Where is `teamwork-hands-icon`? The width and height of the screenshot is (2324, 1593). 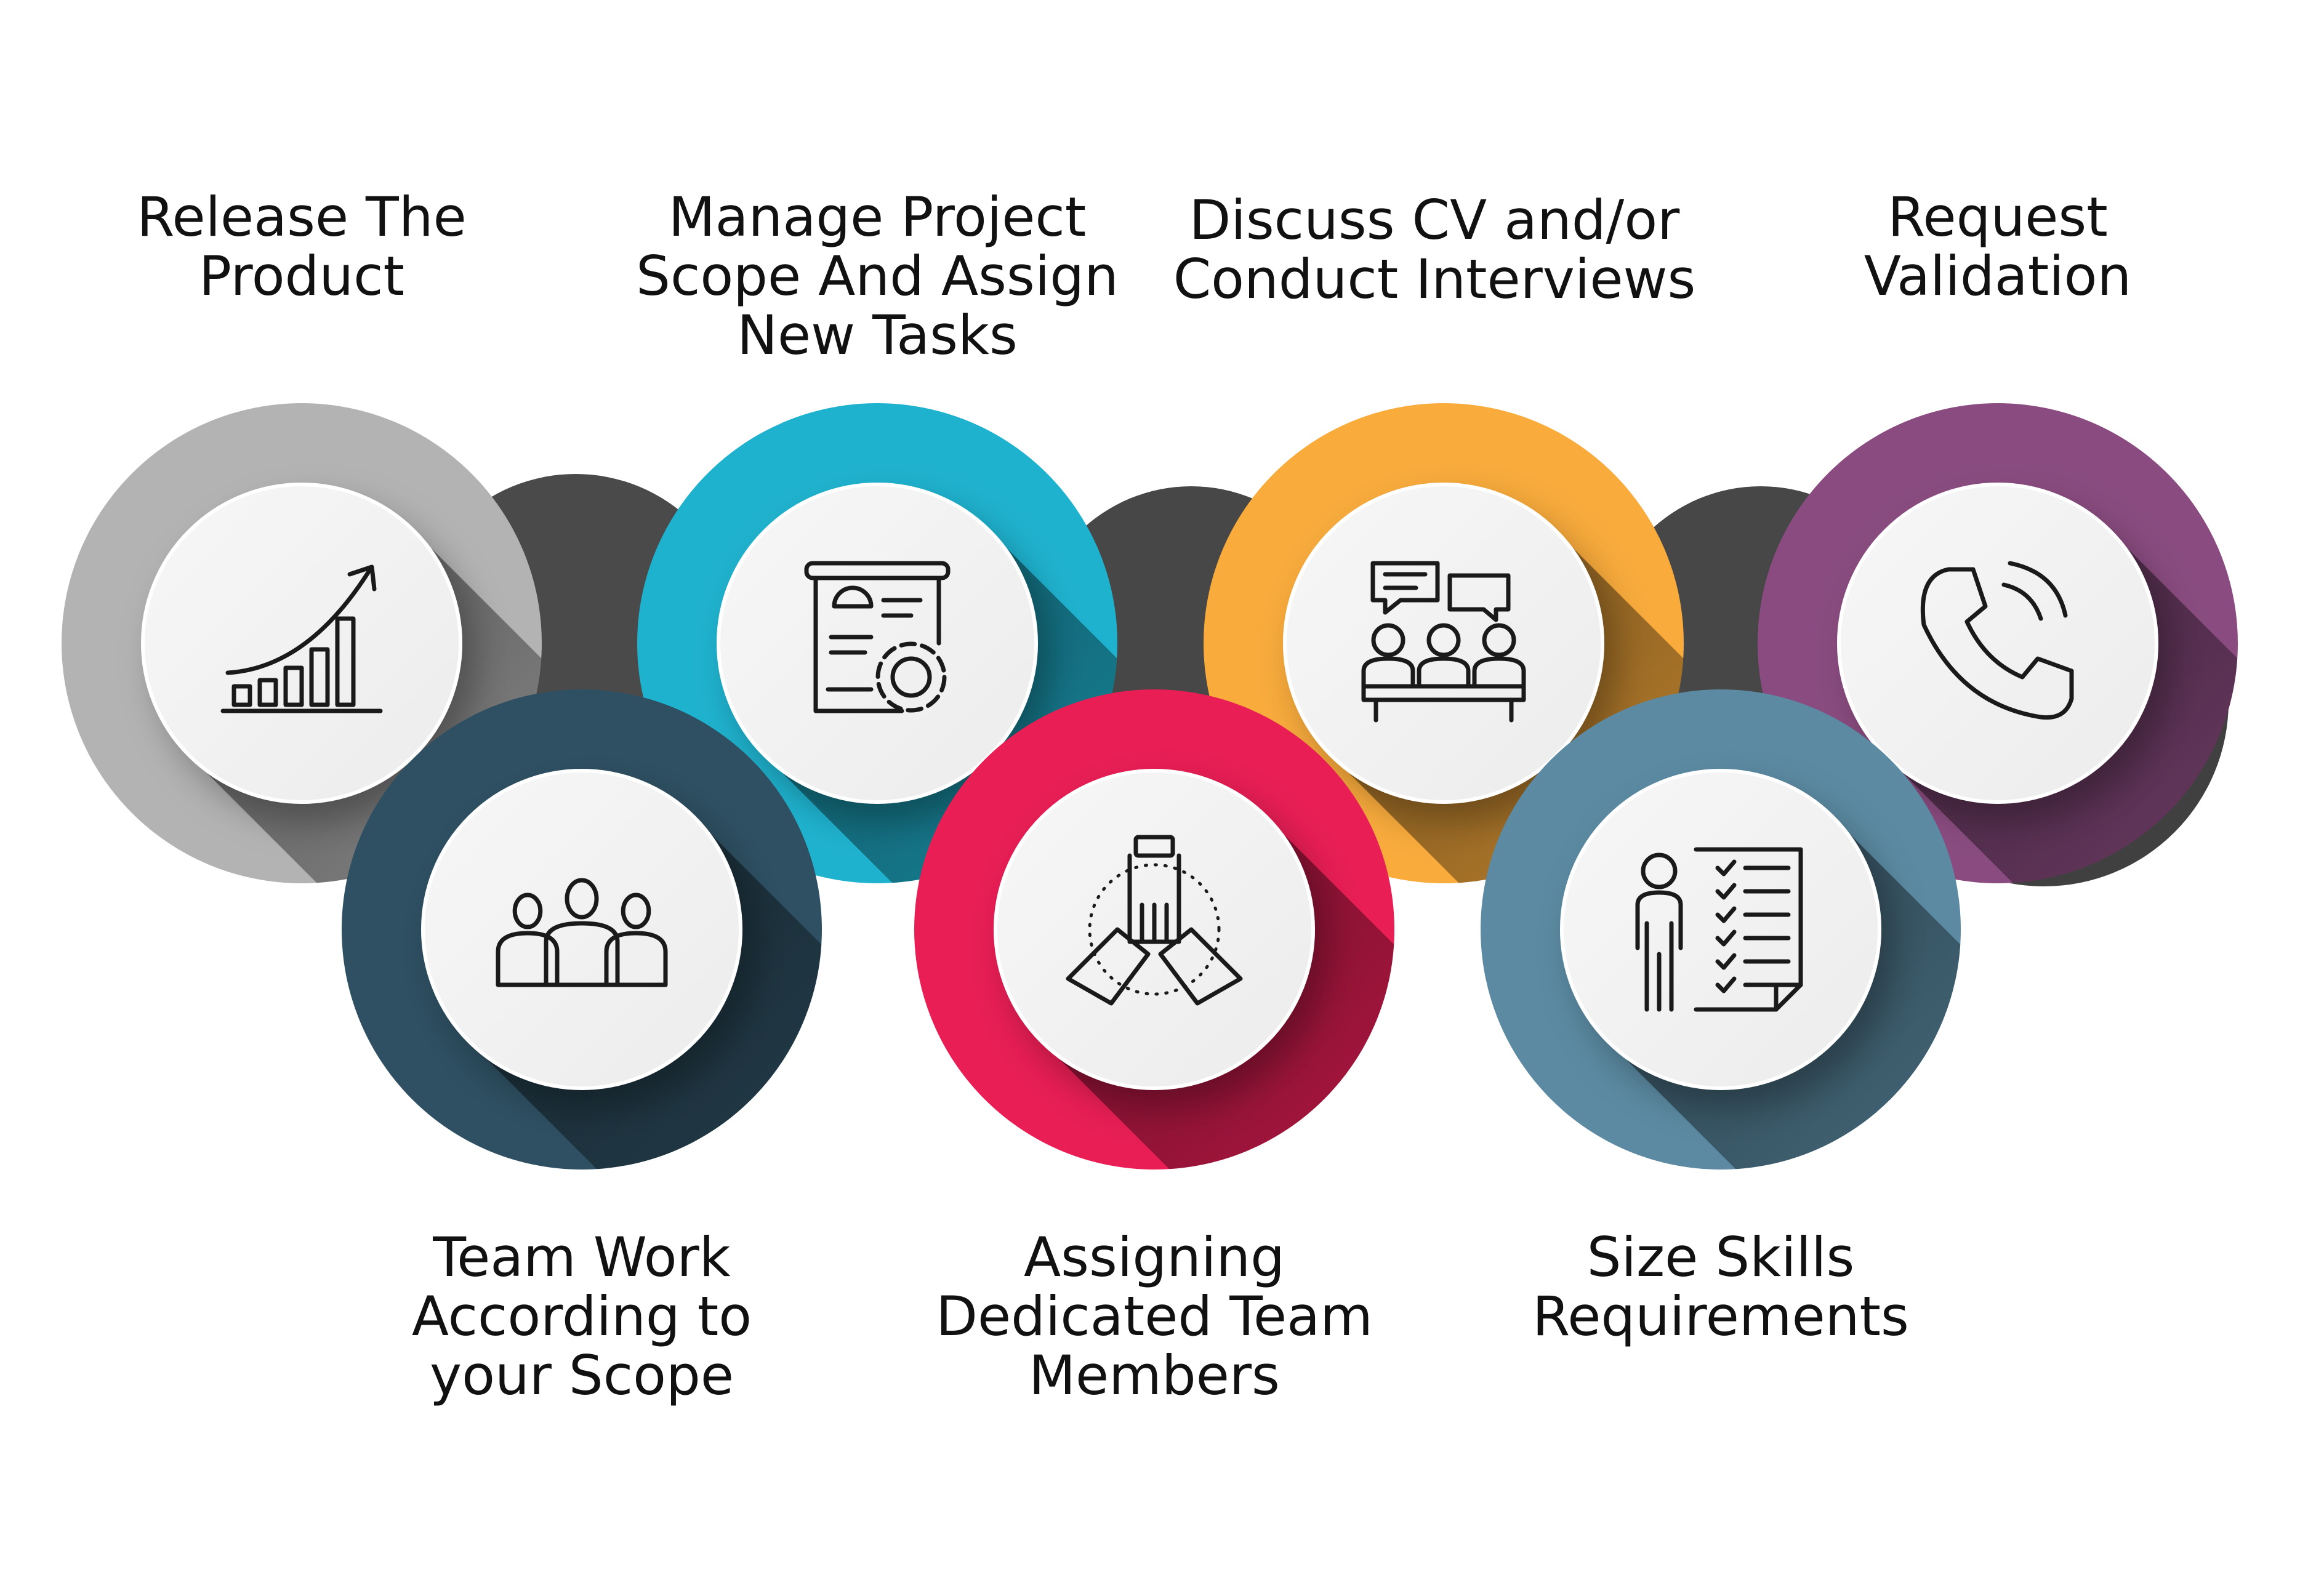 teamwork-hands-icon is located at coordinates (1154, 920).